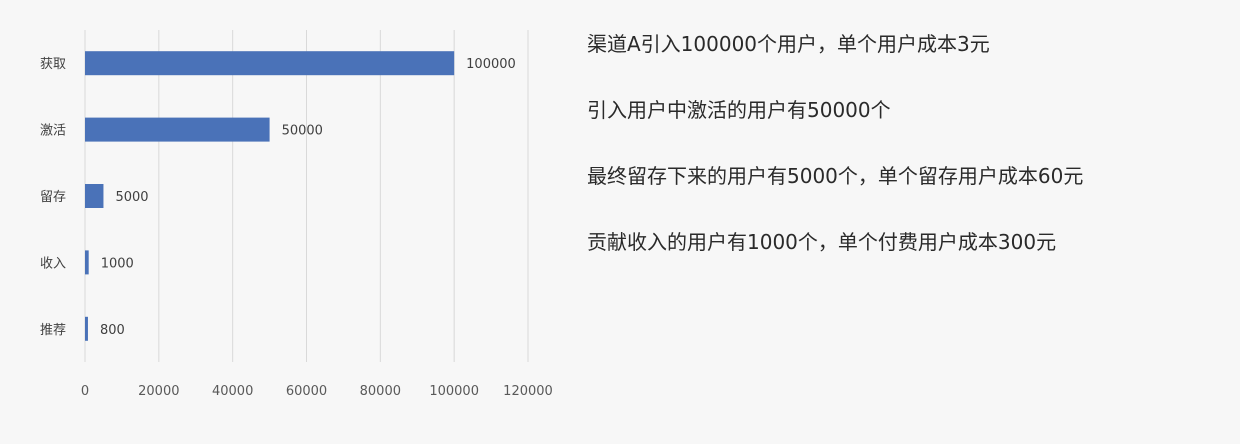 This screenshot has width=1240, height=444. What do you see at coordinates (53, 64) in the screenshot?
I see `category-label: 获取` at bounding box center [53, 64].